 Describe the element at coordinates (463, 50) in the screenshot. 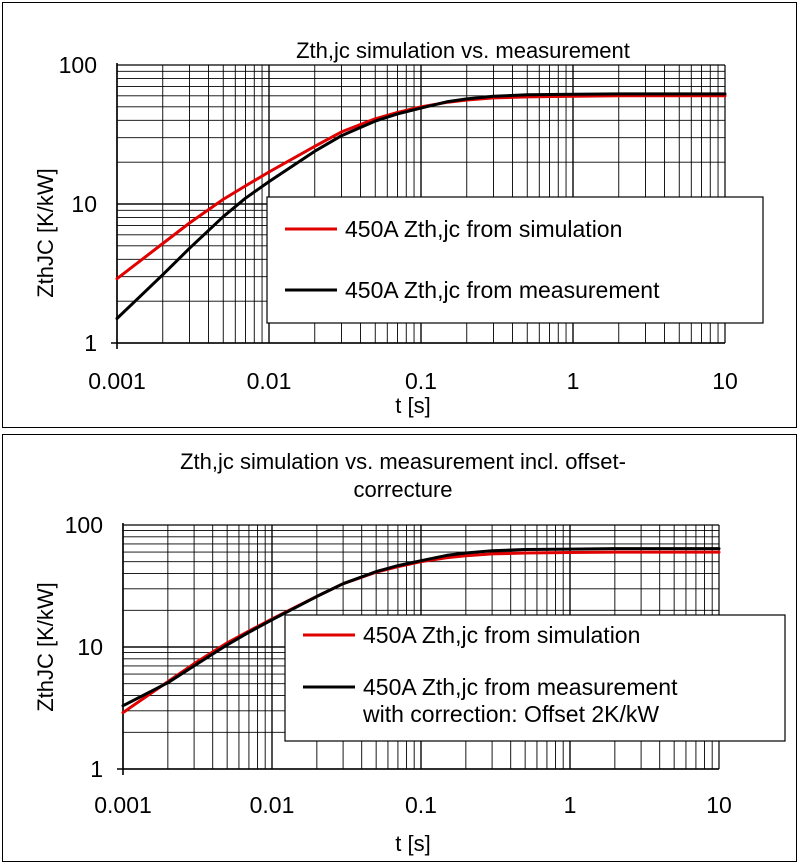

I see `chart-title-line: Zth,jc simulation vs. measurement` at that location.